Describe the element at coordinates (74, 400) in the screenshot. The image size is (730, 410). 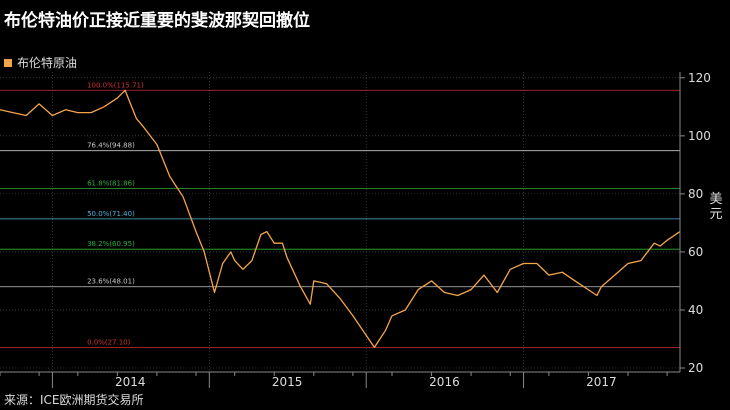
I see `source-note: 来源：ICE欧洲期货交易所` at that location.